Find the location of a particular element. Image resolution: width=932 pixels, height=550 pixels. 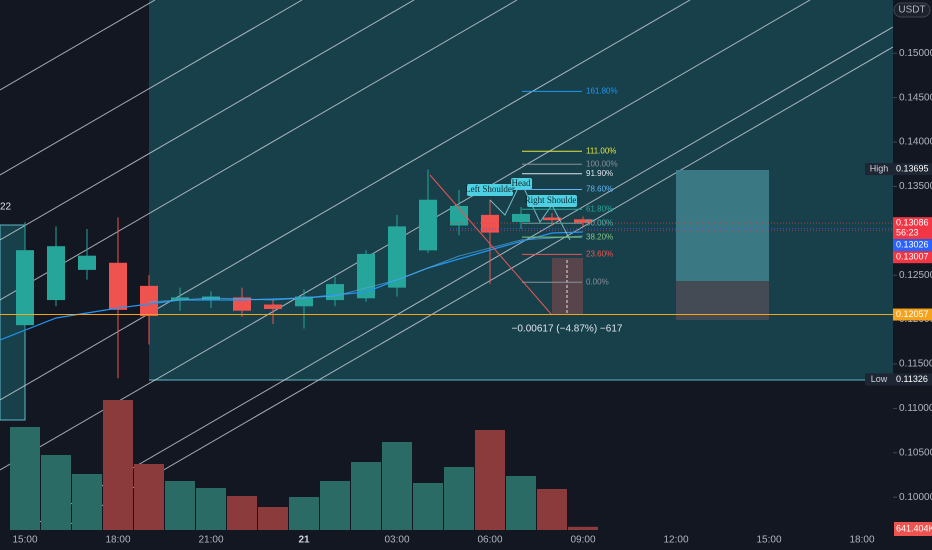

x-tick-label: 03:00 is located at coordinates (396, 540).